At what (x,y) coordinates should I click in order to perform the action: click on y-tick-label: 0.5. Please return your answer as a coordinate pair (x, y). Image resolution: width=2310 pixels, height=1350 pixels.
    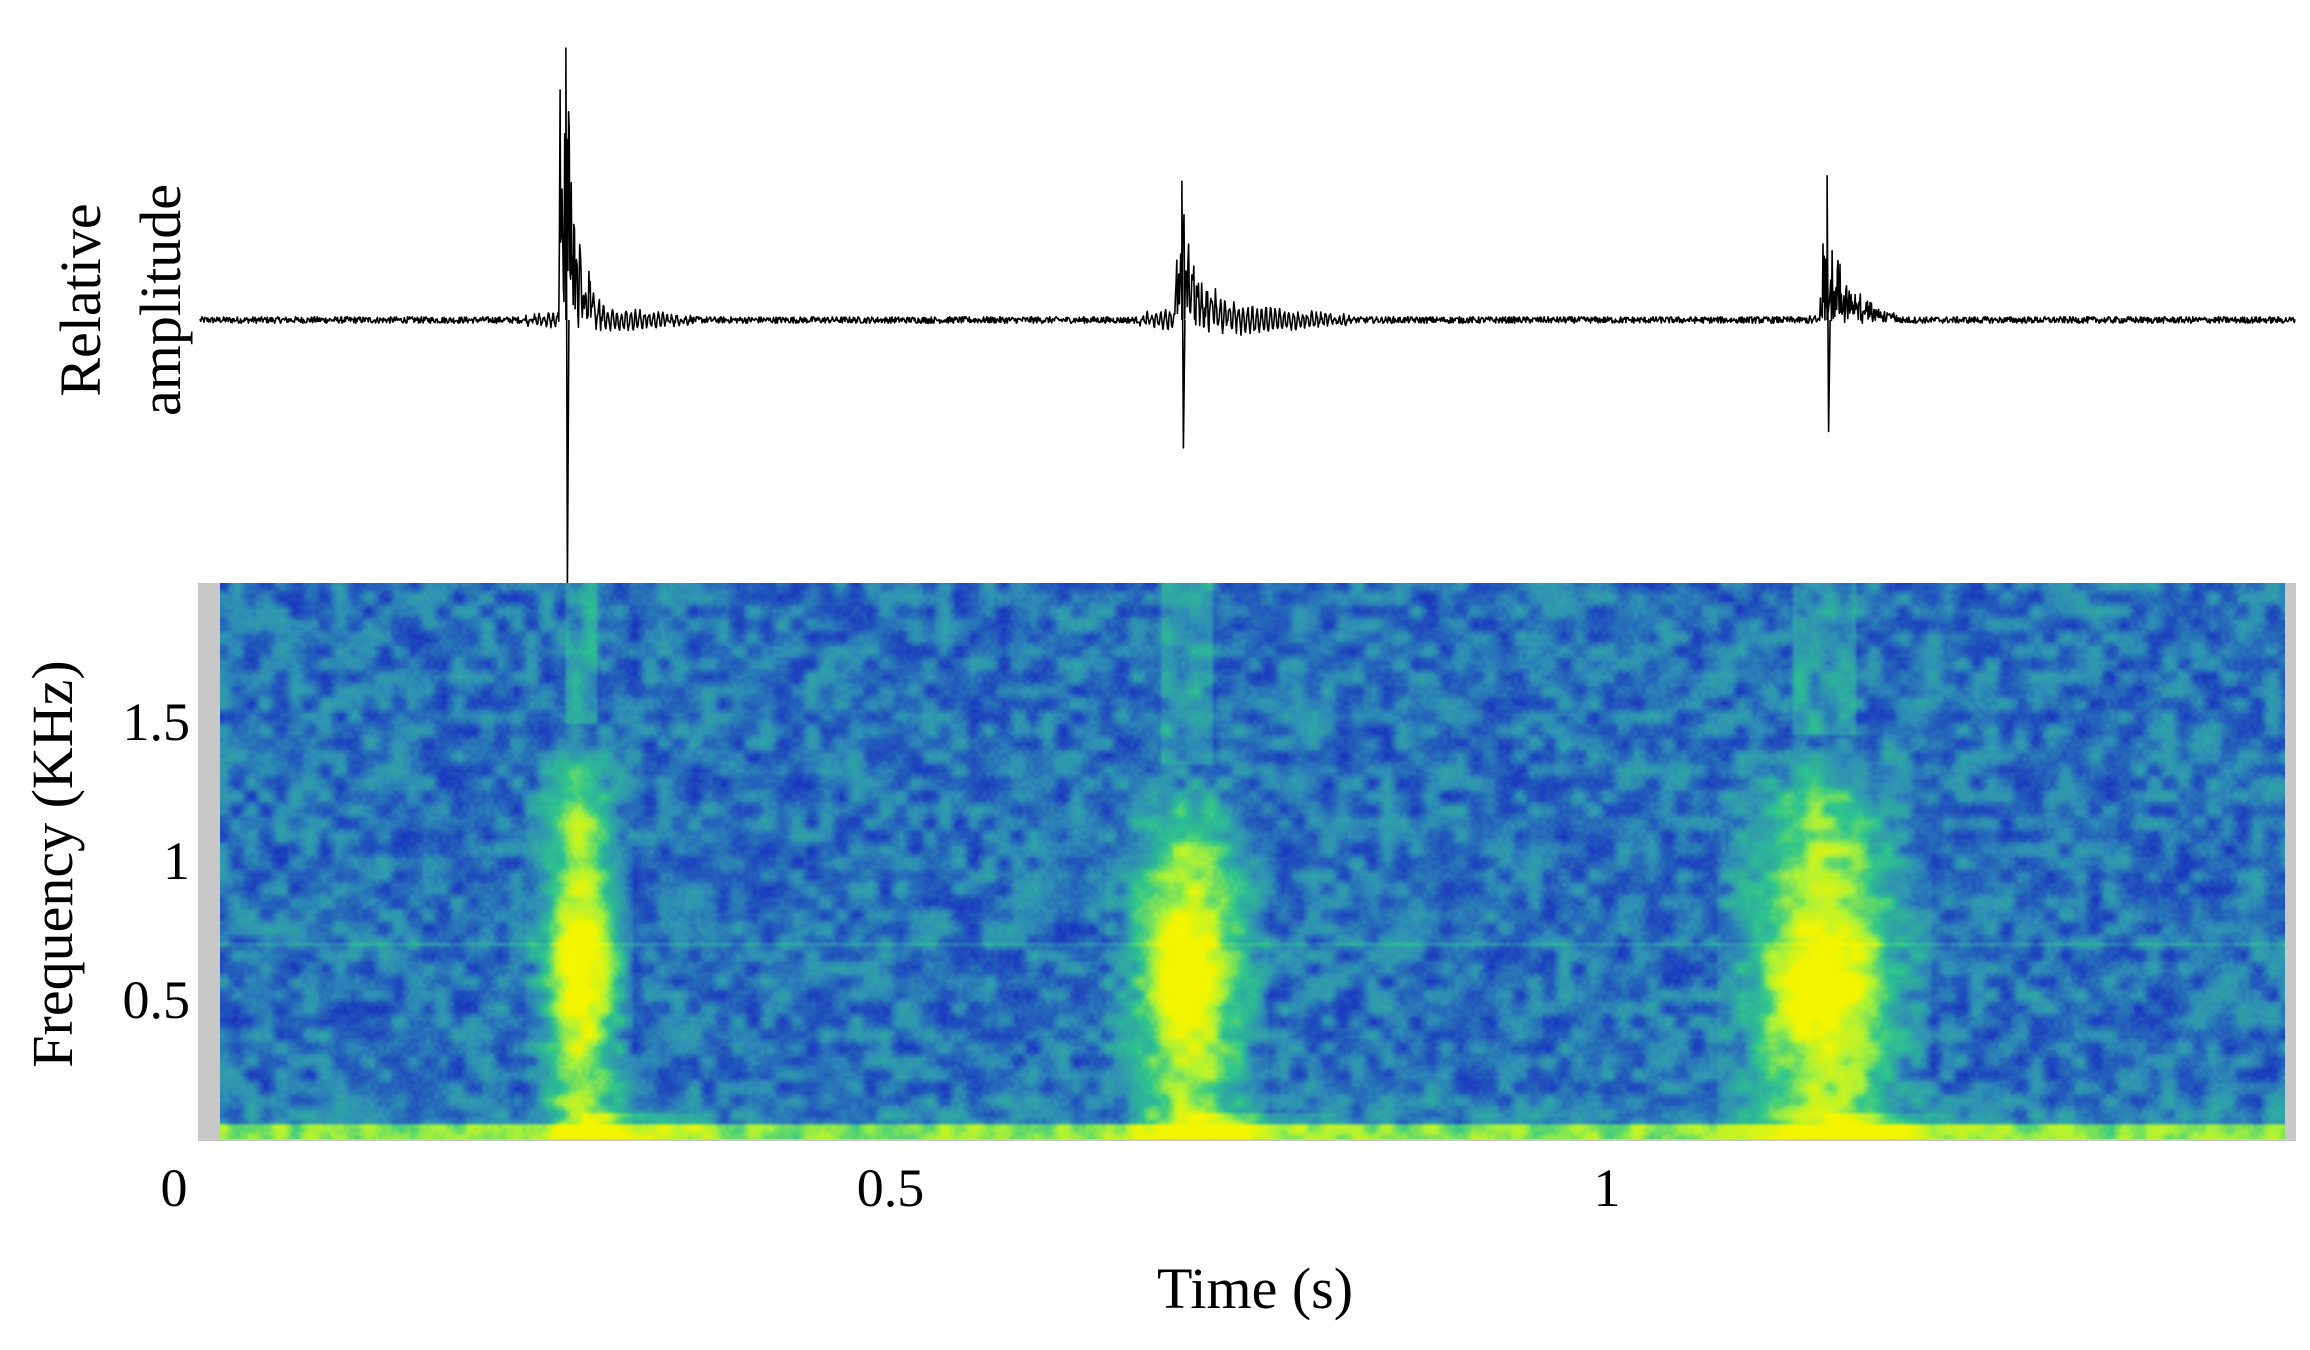
    Looking at the image, I should click on (157, 1000).